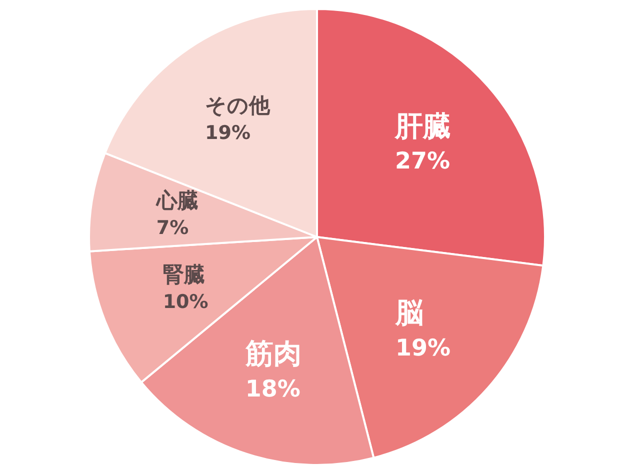 This screenshot has width=630, height=473. What do you see at coordinates (272, 389) in the screenshot?
I see `data-label: 18%` at bounding box center [272, 389].